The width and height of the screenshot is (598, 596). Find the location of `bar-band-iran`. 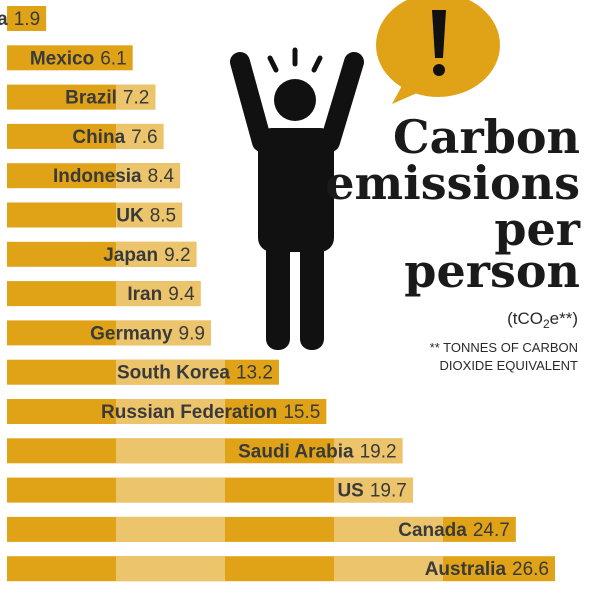

bar-band-iran is located at coordinates (158, 294).